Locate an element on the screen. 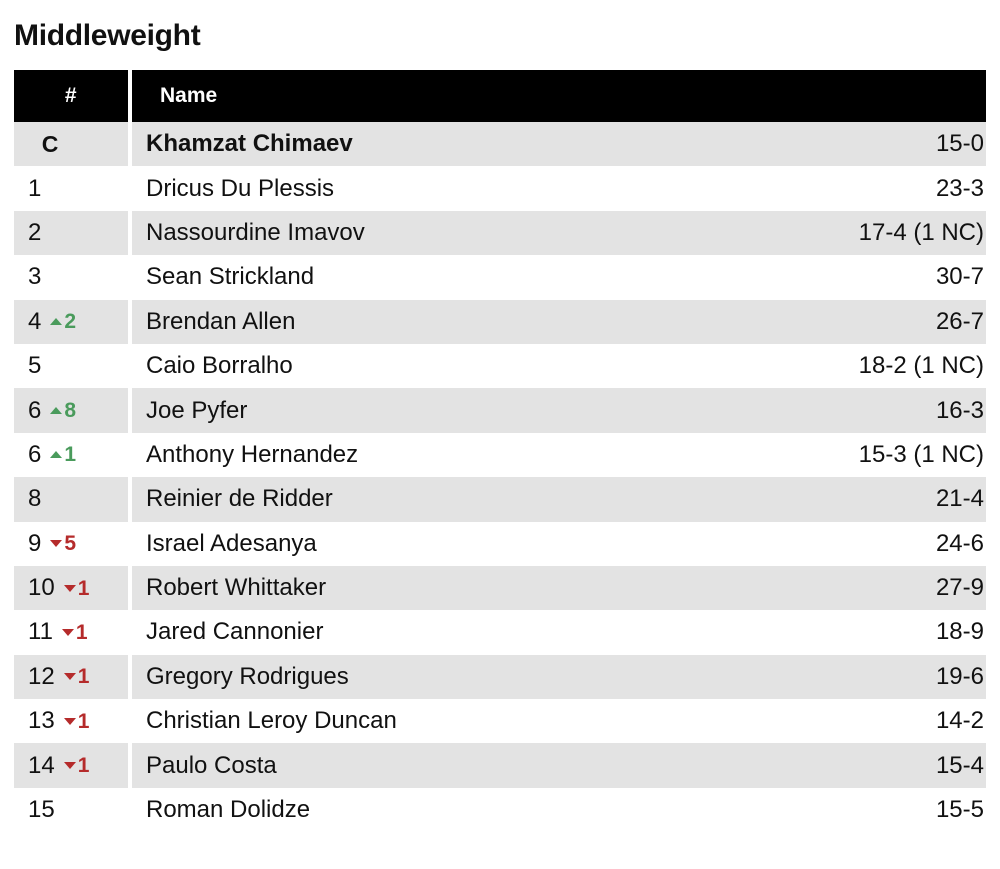  fighter-name: Gregory Rodrigues is located at coordinates (247, 676).